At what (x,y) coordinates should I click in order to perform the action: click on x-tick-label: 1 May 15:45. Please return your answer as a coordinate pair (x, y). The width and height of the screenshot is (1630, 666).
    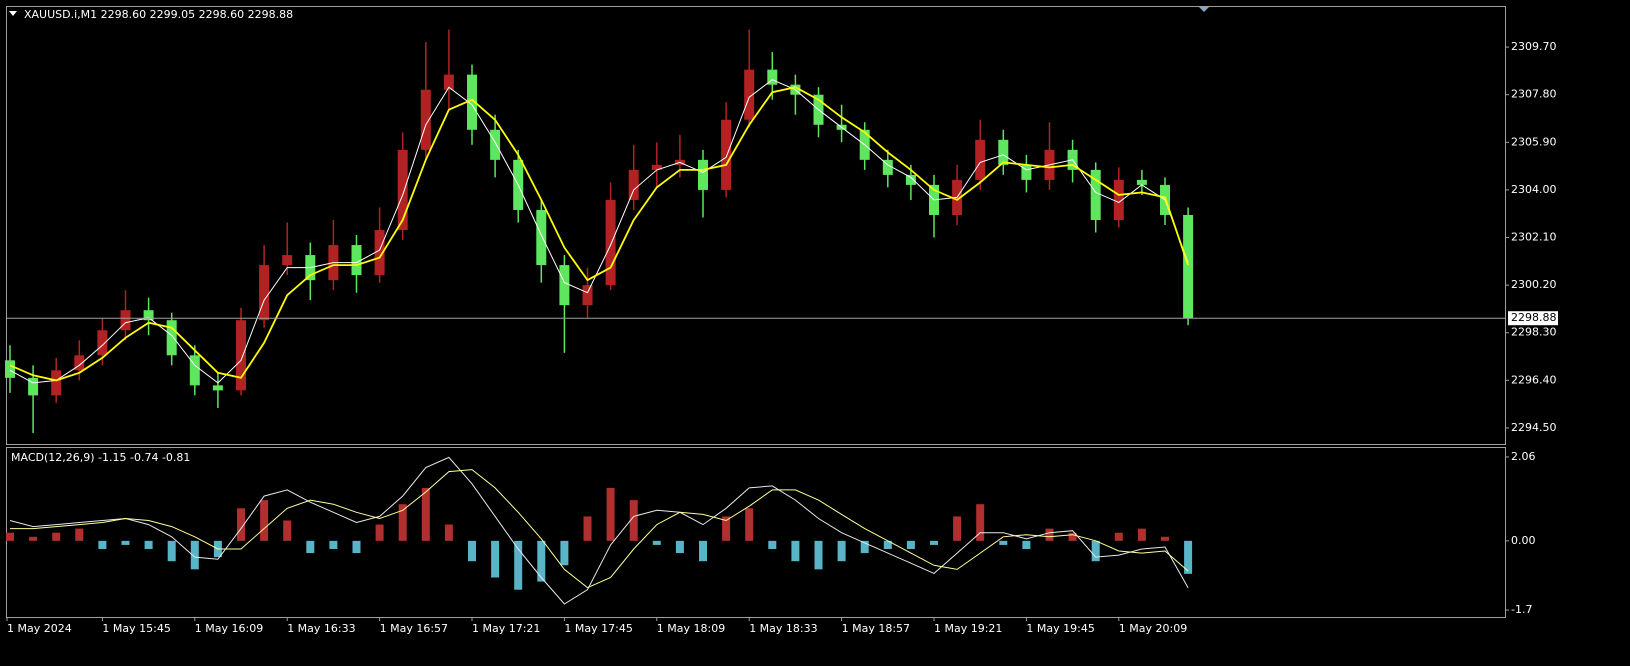
    Looking at the image, I should click on (136, 628).